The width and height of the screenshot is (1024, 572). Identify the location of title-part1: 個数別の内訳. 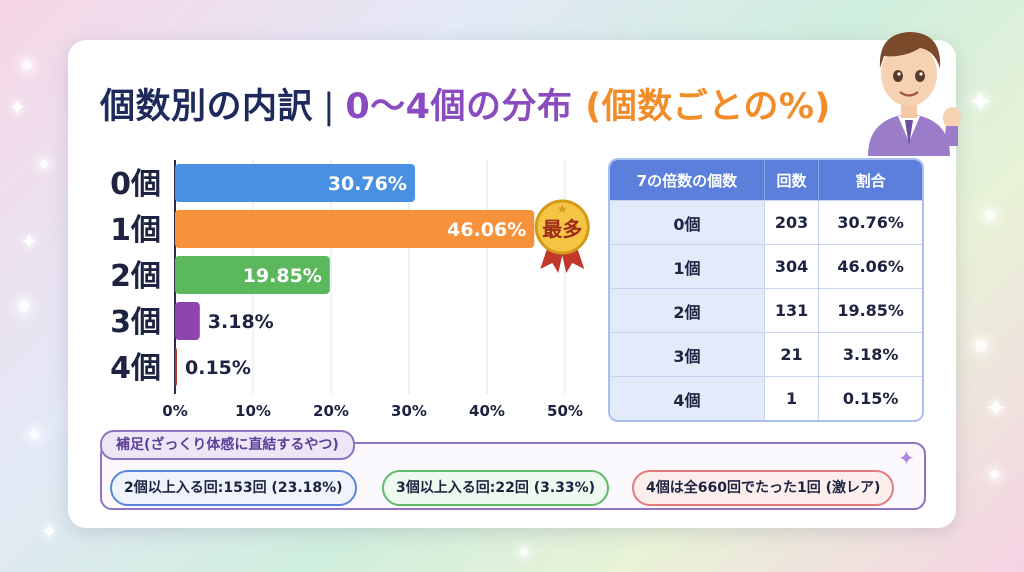
(207, 107).